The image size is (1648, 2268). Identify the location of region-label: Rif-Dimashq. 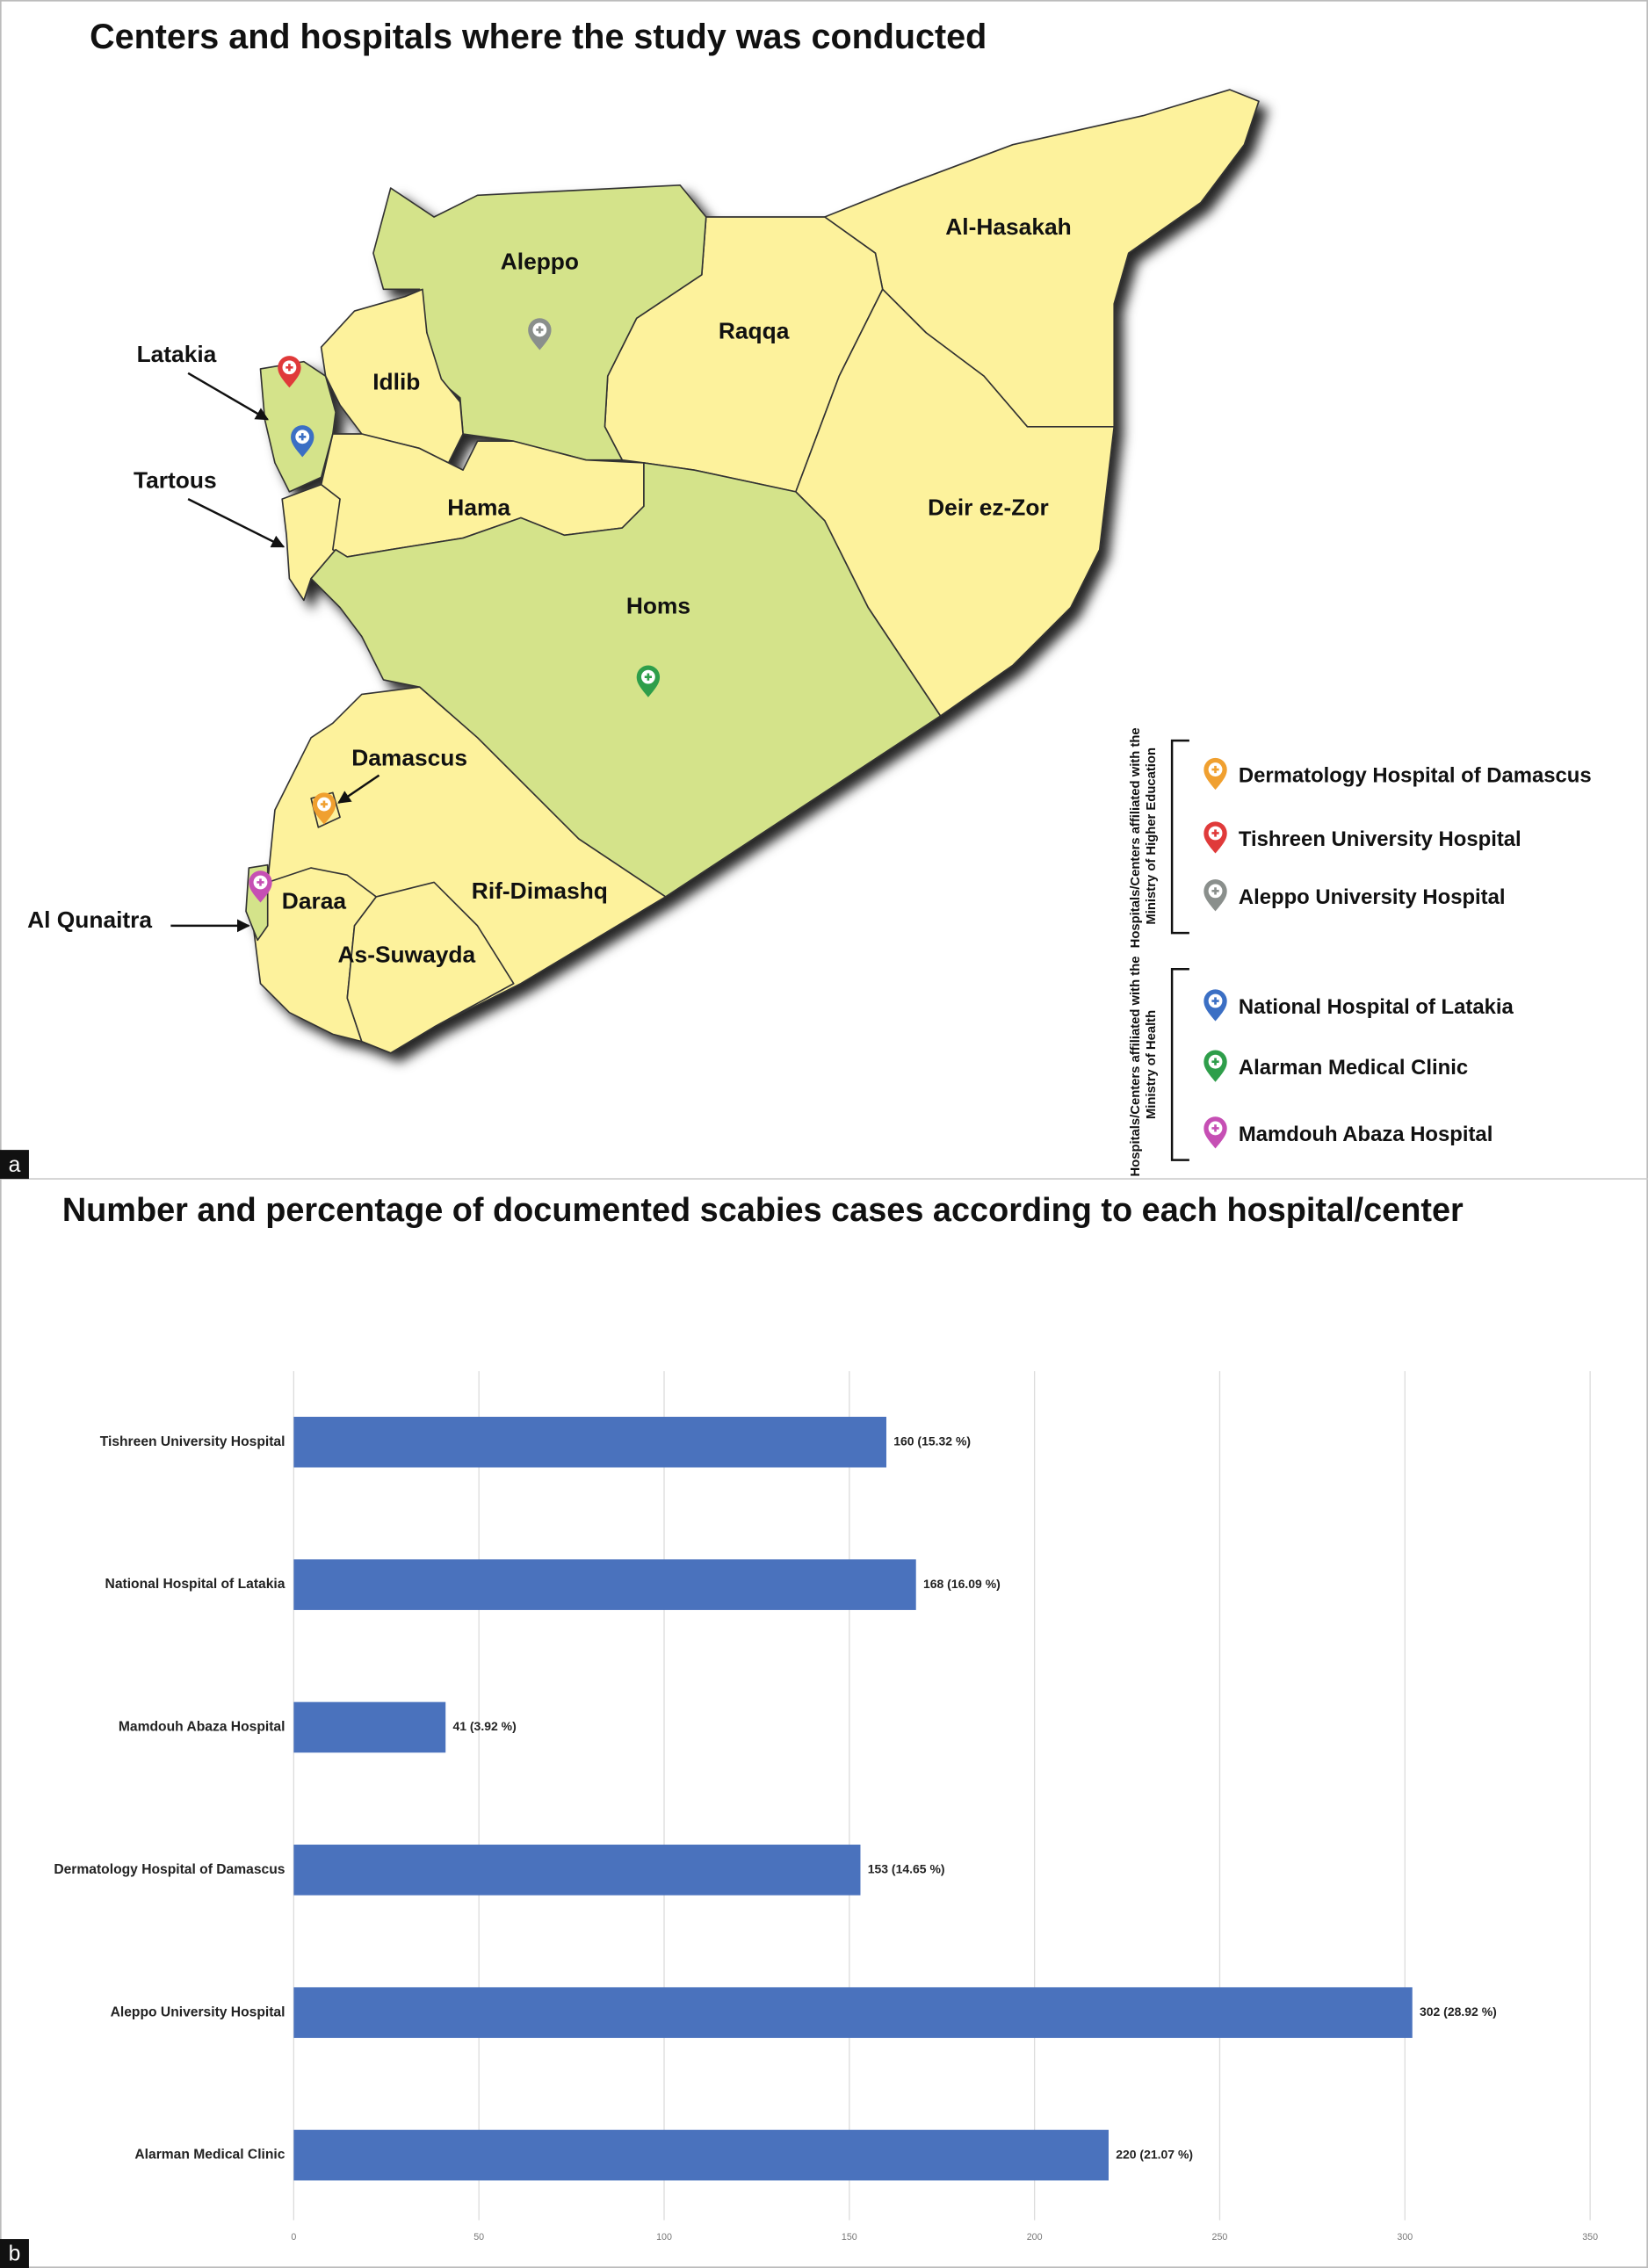
(540, 891).